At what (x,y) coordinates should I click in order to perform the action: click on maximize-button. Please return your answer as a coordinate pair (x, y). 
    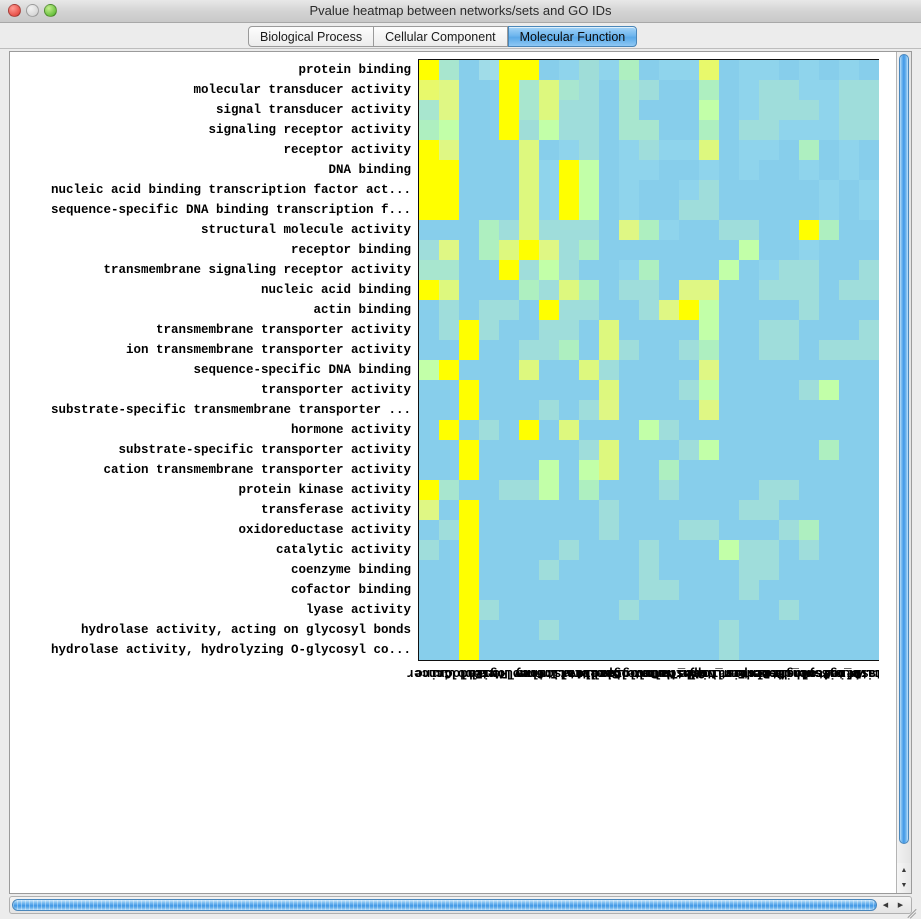
    Looking at the image, I should click on (50, 10).